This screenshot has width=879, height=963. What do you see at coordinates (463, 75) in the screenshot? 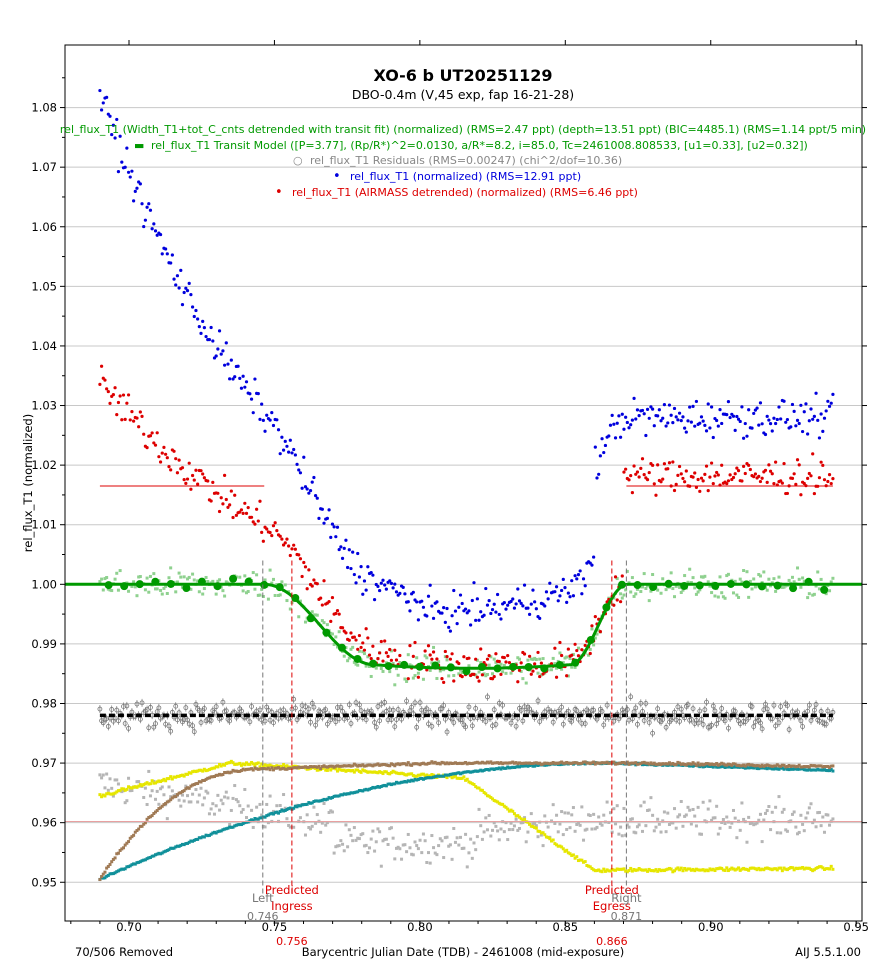
I see `chart-title: XO-6 b UT20251129` at bounding box center [463, 75].